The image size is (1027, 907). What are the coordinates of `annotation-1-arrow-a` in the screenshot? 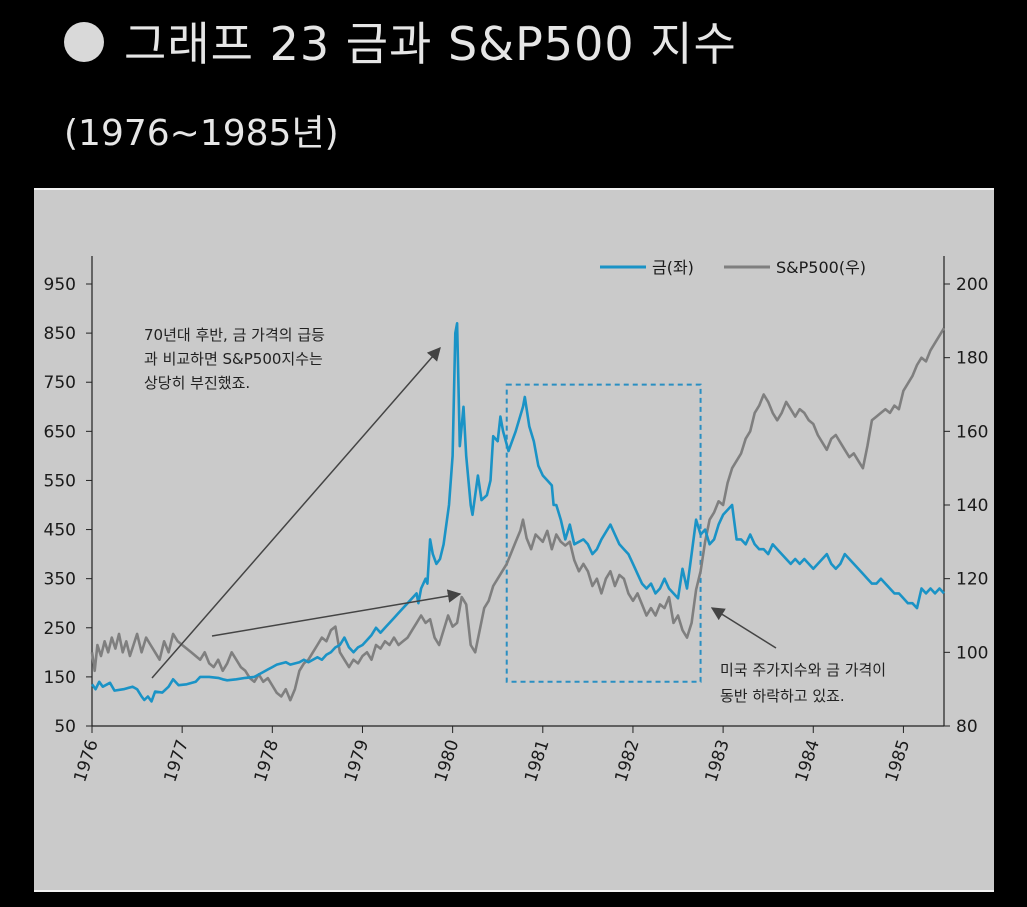 It's located at (296, 512).